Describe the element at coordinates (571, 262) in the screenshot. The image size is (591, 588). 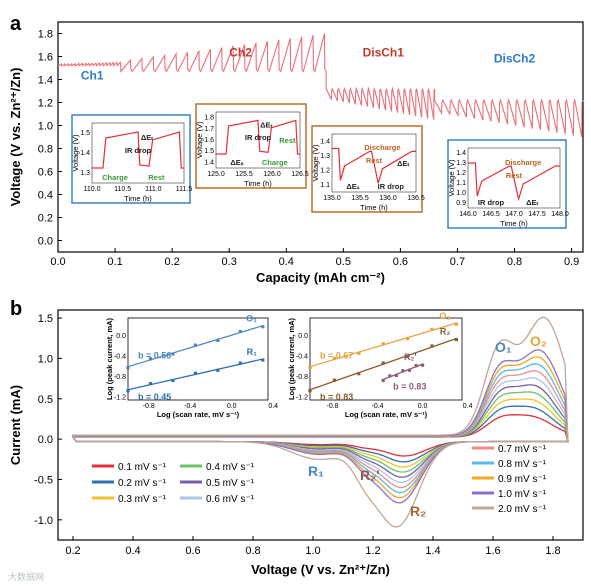
I see `x-tick-label-a: 0.9` at that location.